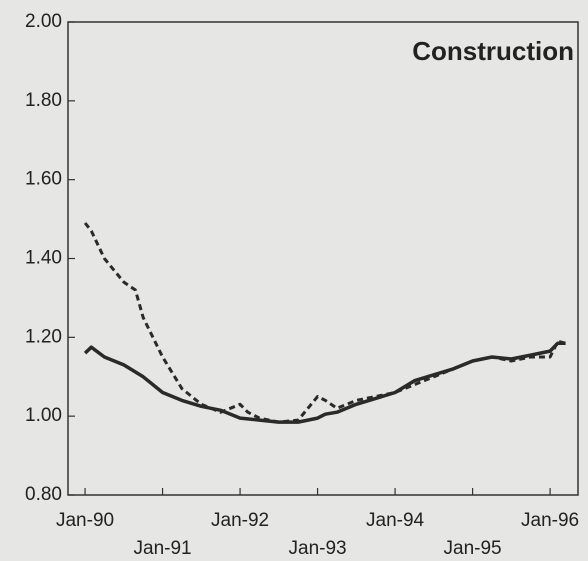  Describe the element at coordinates (43, 336) in the screenshot. I see `y-tick-label: 1.20` at that location.